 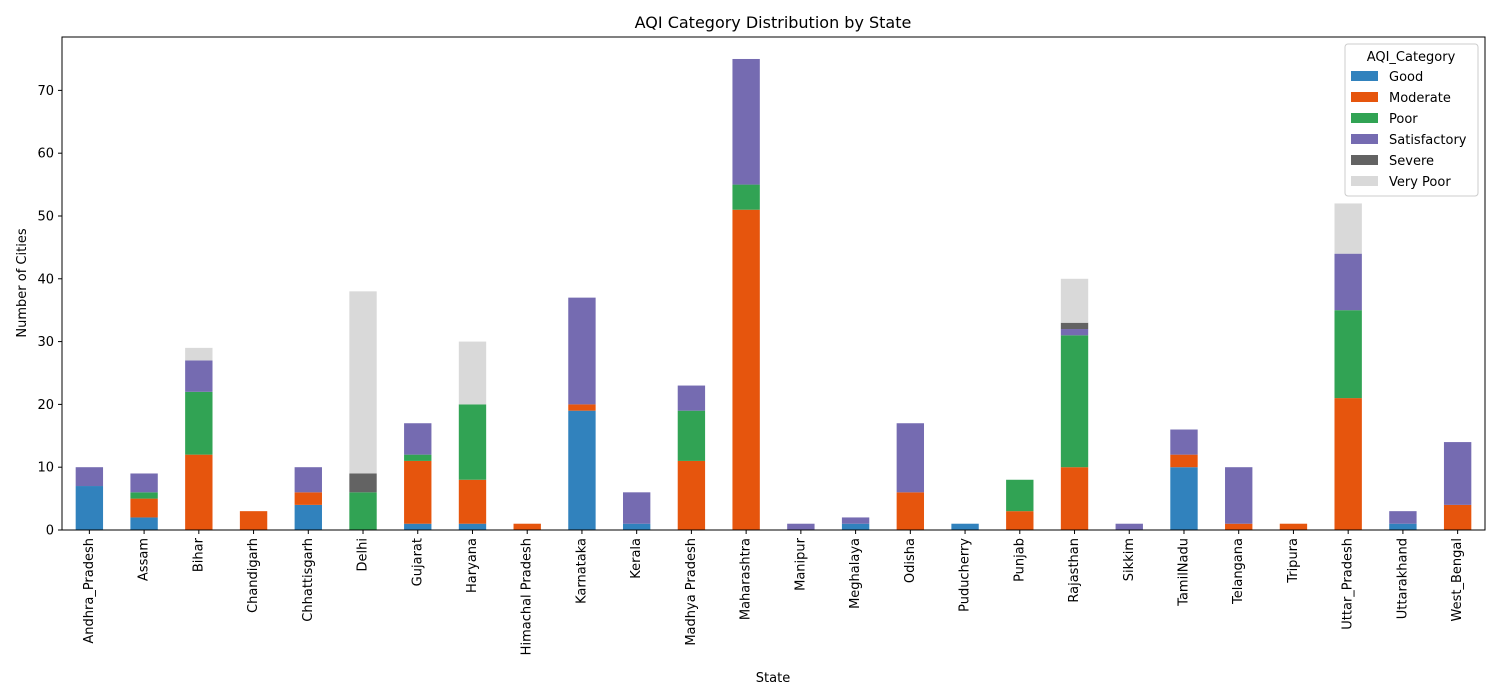 What do you see at coordinates (89, 591) in the screenshot?
I see `x-tick-label: Andhra_Pradesh` at bounding box center [89, 591].